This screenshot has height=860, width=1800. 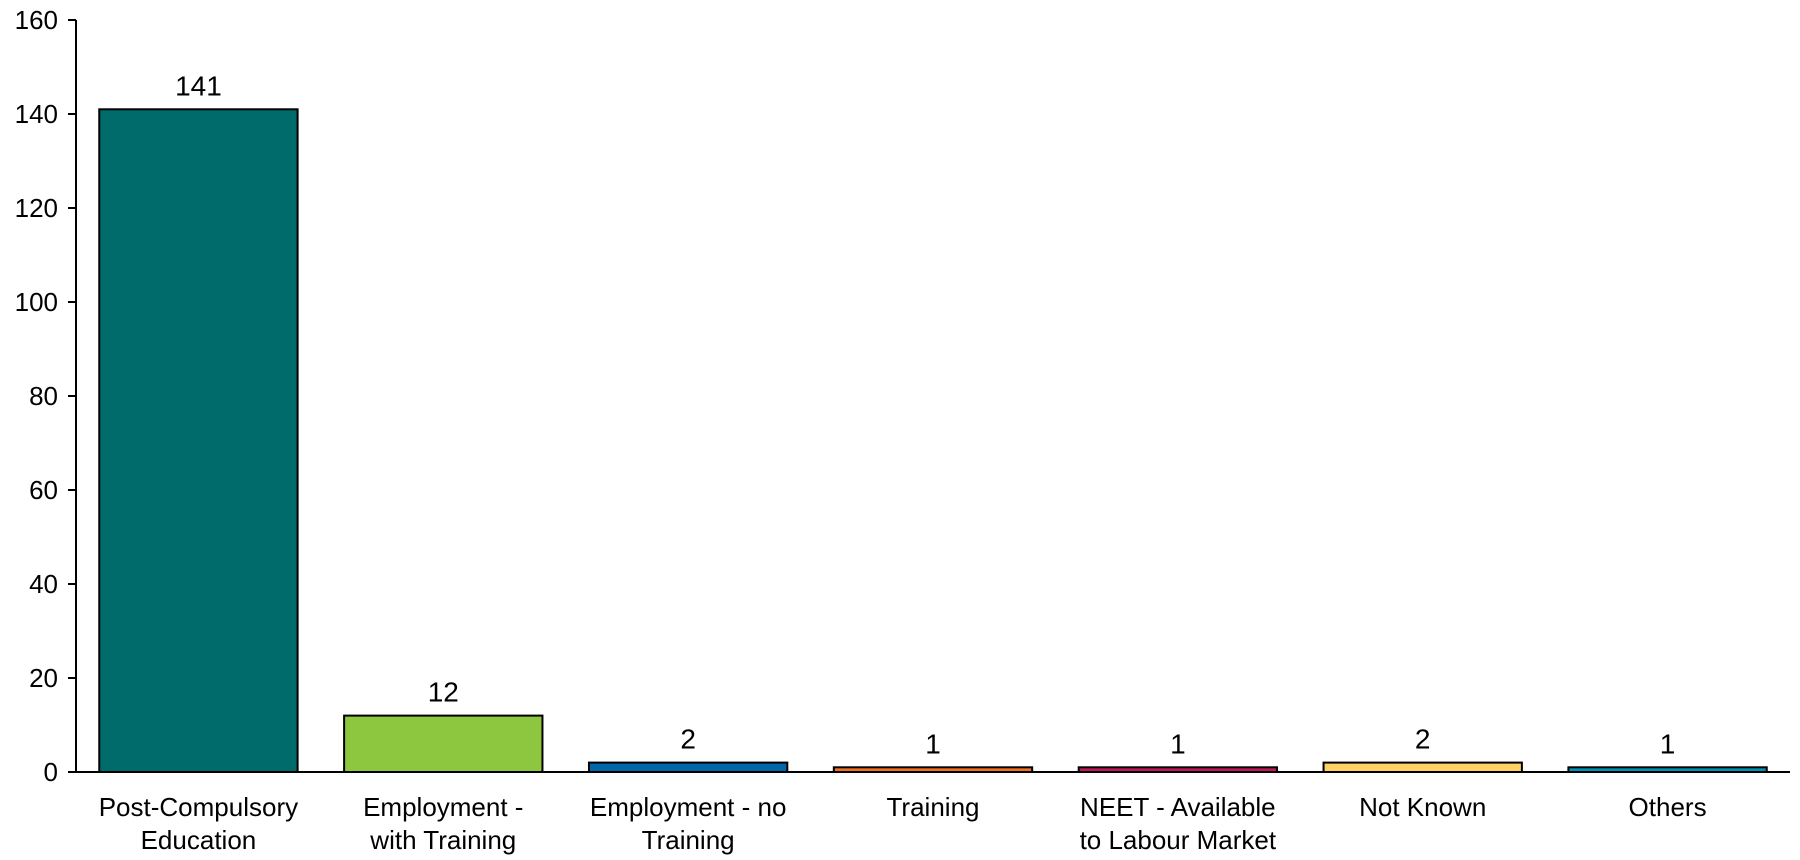 What do you see at coordinates (36, 208) in the screenshot?
I see `y-tick-label: 120` at bounding box center [36, 208].